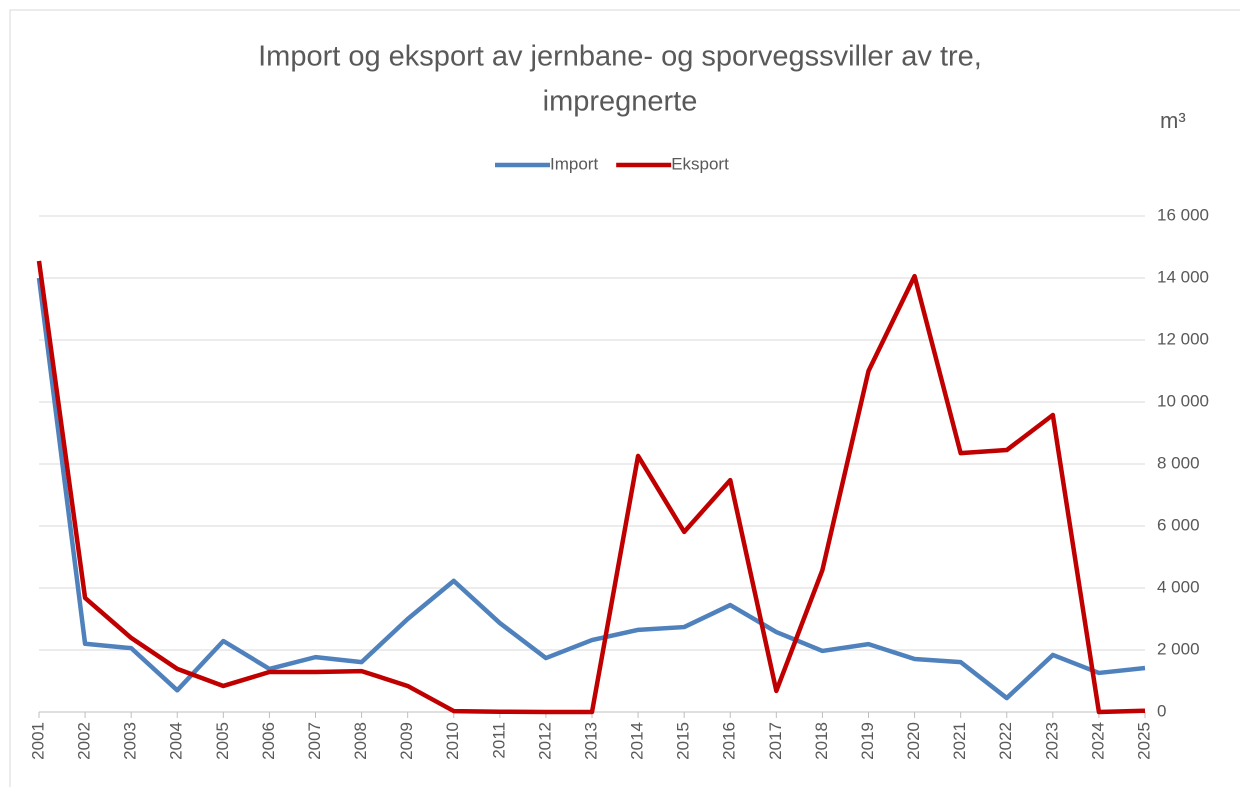  What do you see at coordinates (268, 741) in the screenshot?
I see `x-tick-label: 2006` at bounding box center [268, 741].